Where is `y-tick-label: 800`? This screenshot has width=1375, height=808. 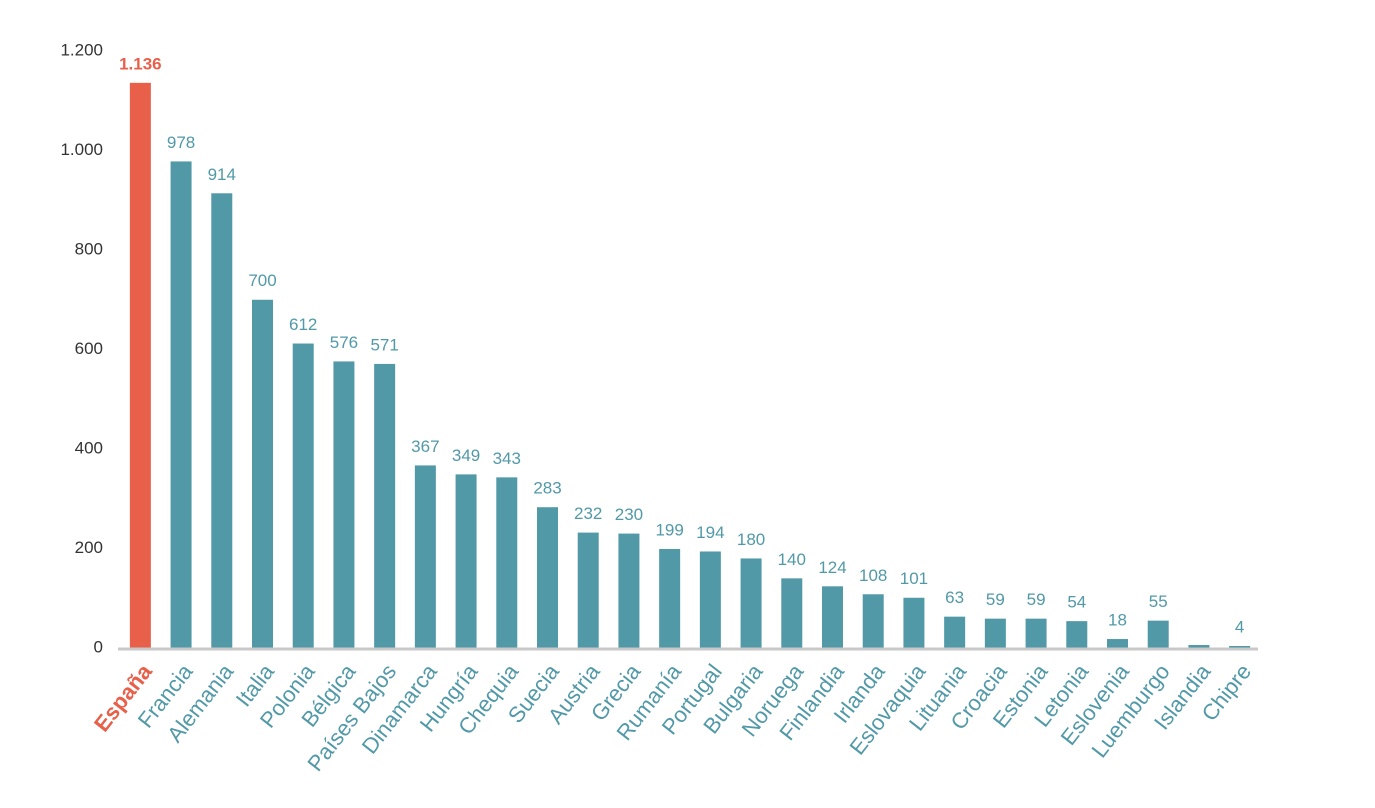
y-tick-label: 800 is located at coordinates (89, 248).